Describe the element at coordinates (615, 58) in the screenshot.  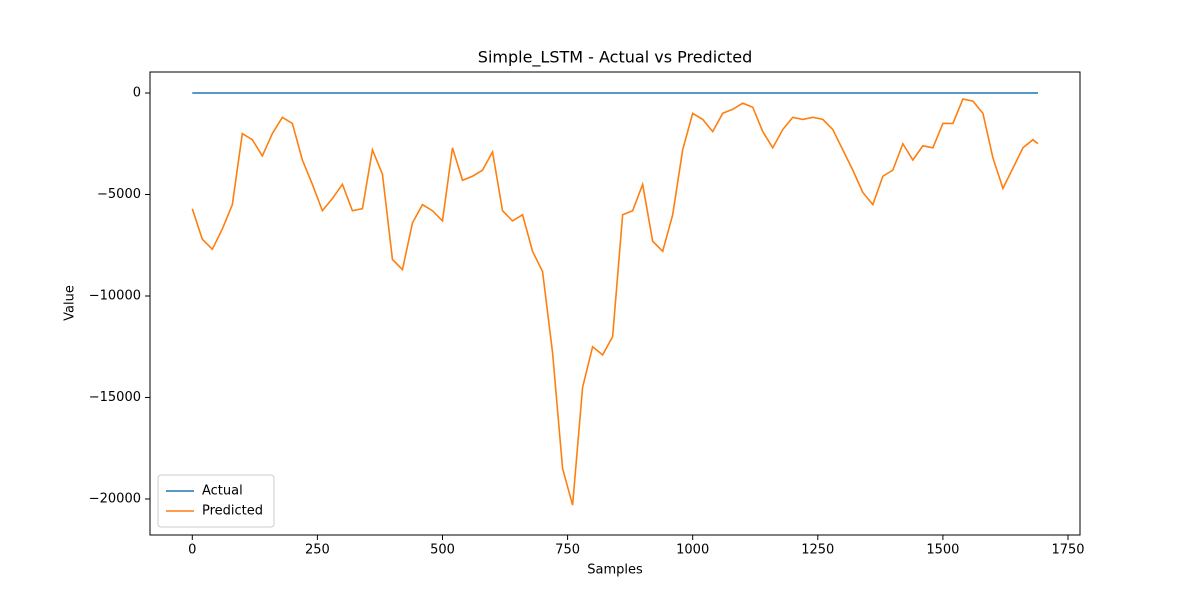
I see `chart-title: Simple_LSTM - Actual vs Predicted` at that location.